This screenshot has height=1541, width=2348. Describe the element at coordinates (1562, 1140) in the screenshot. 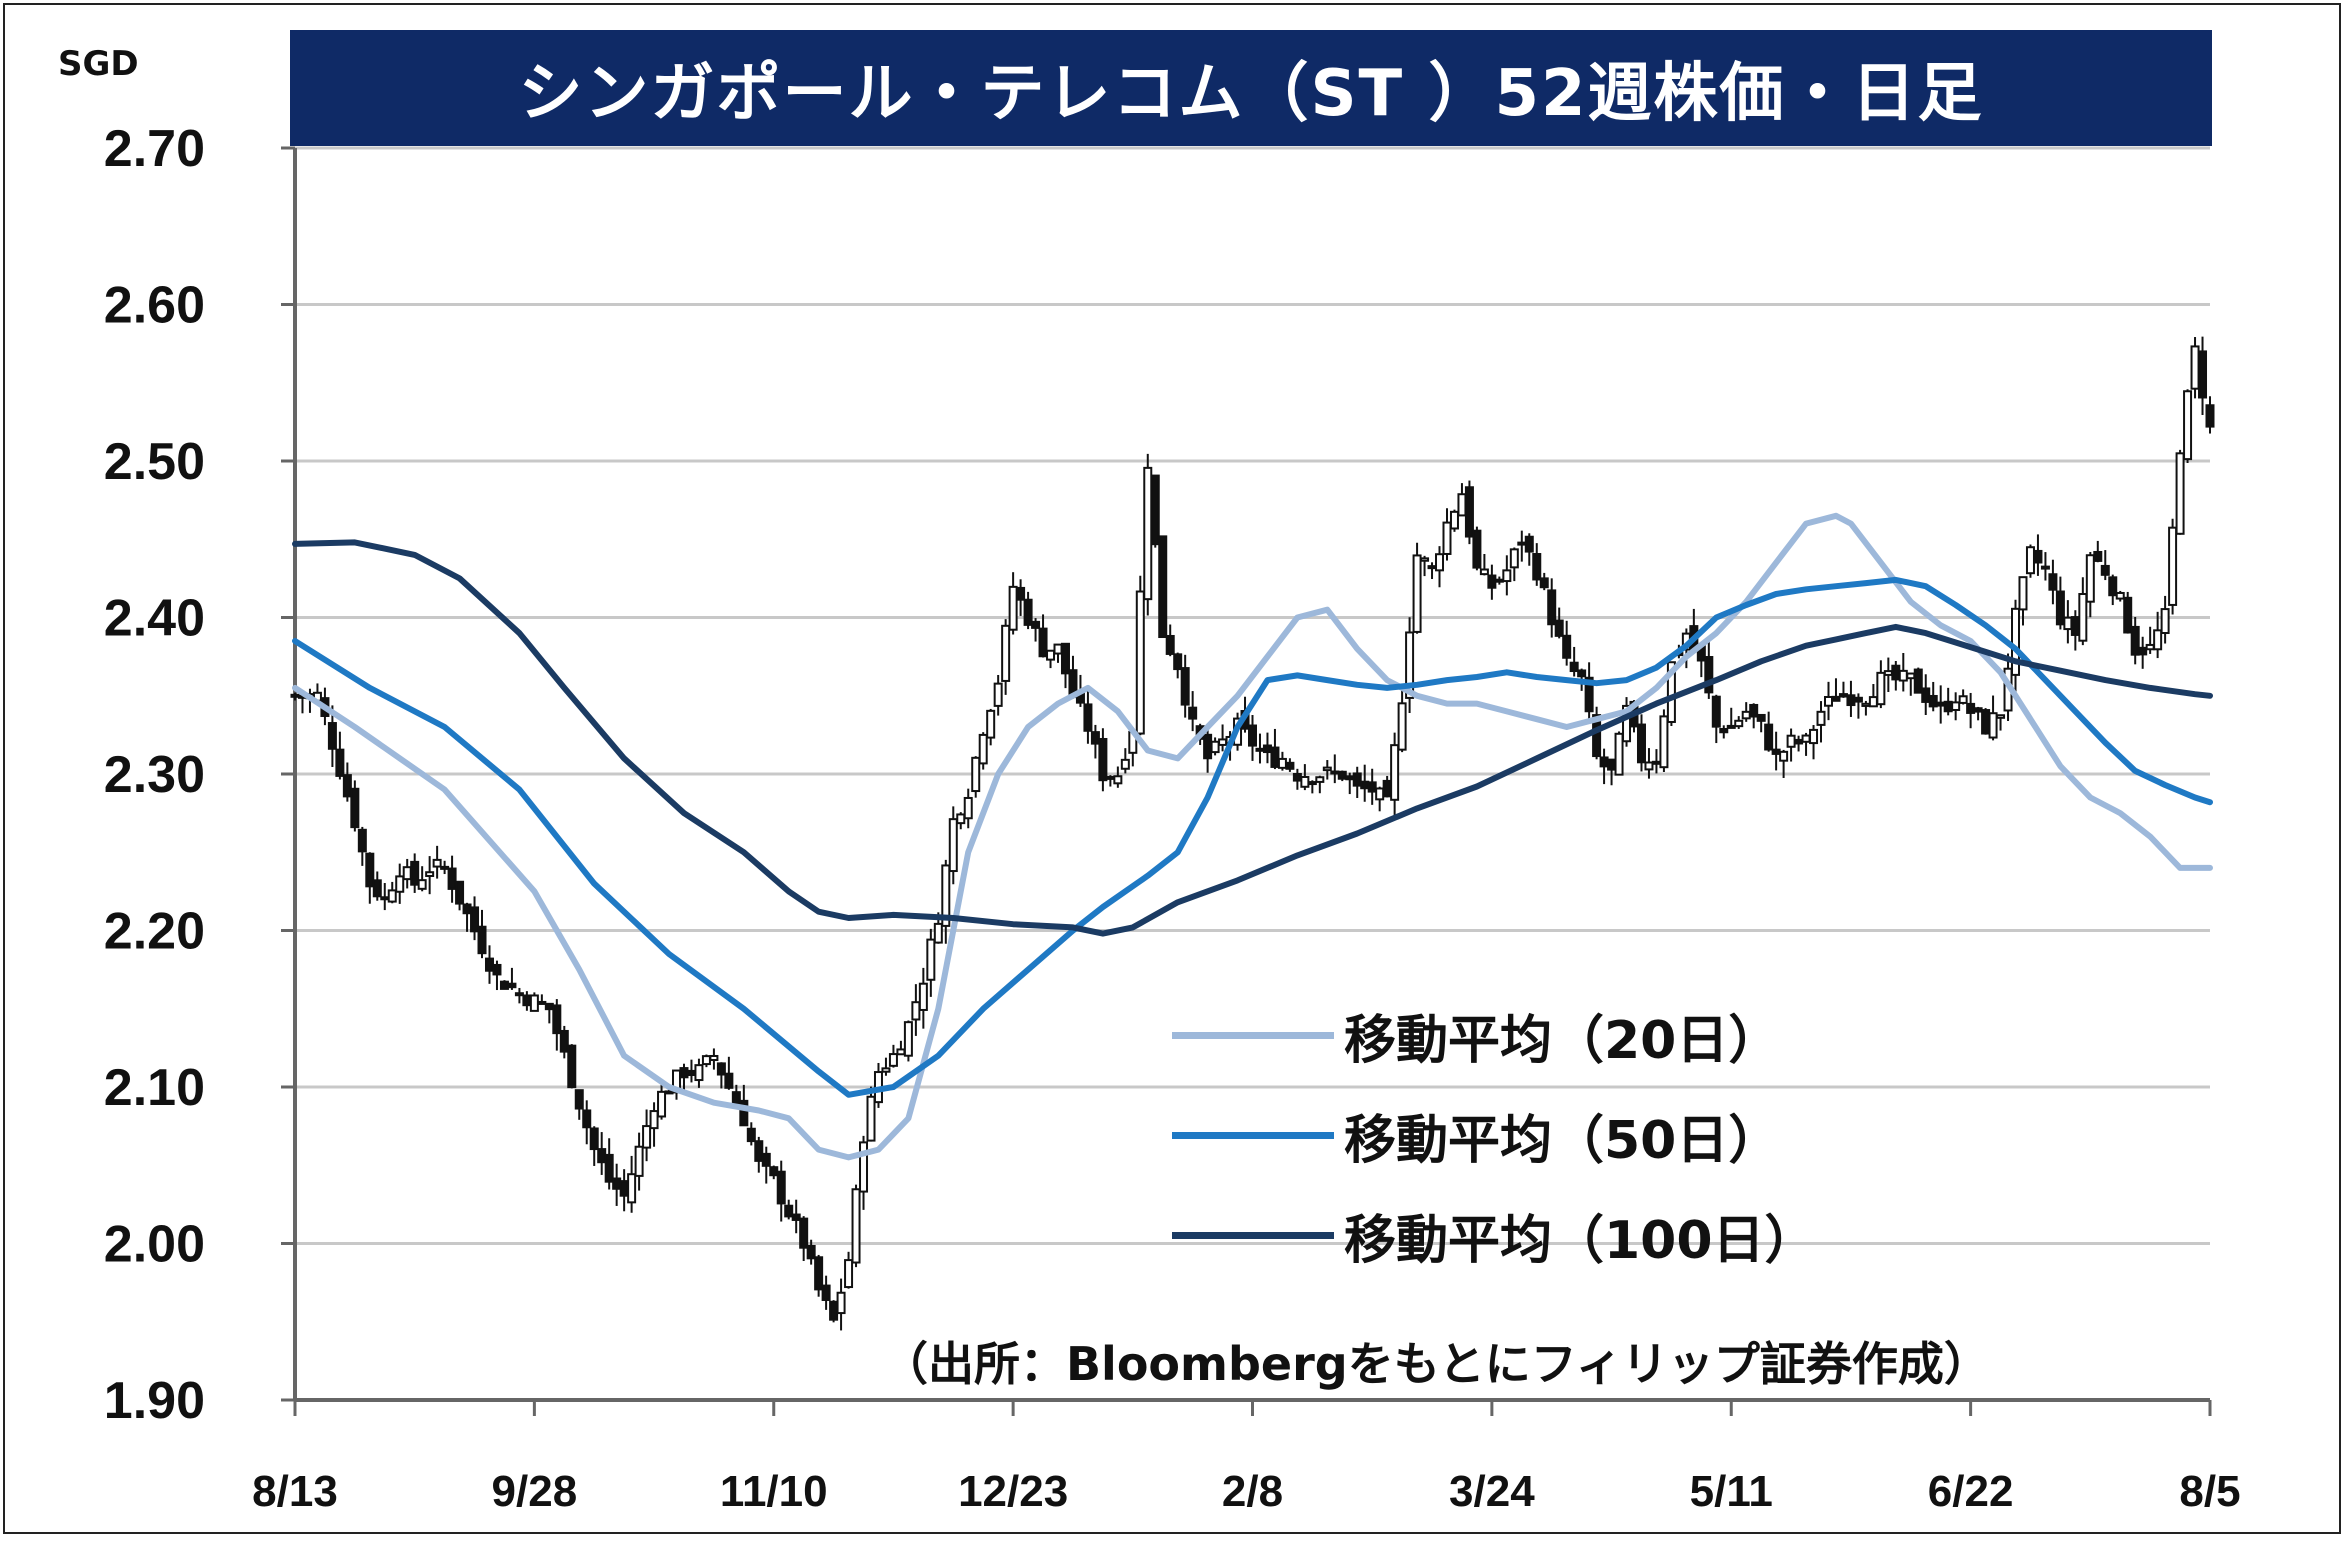

I see `legend-label-ma50: 移動平均（50日）` at that location.